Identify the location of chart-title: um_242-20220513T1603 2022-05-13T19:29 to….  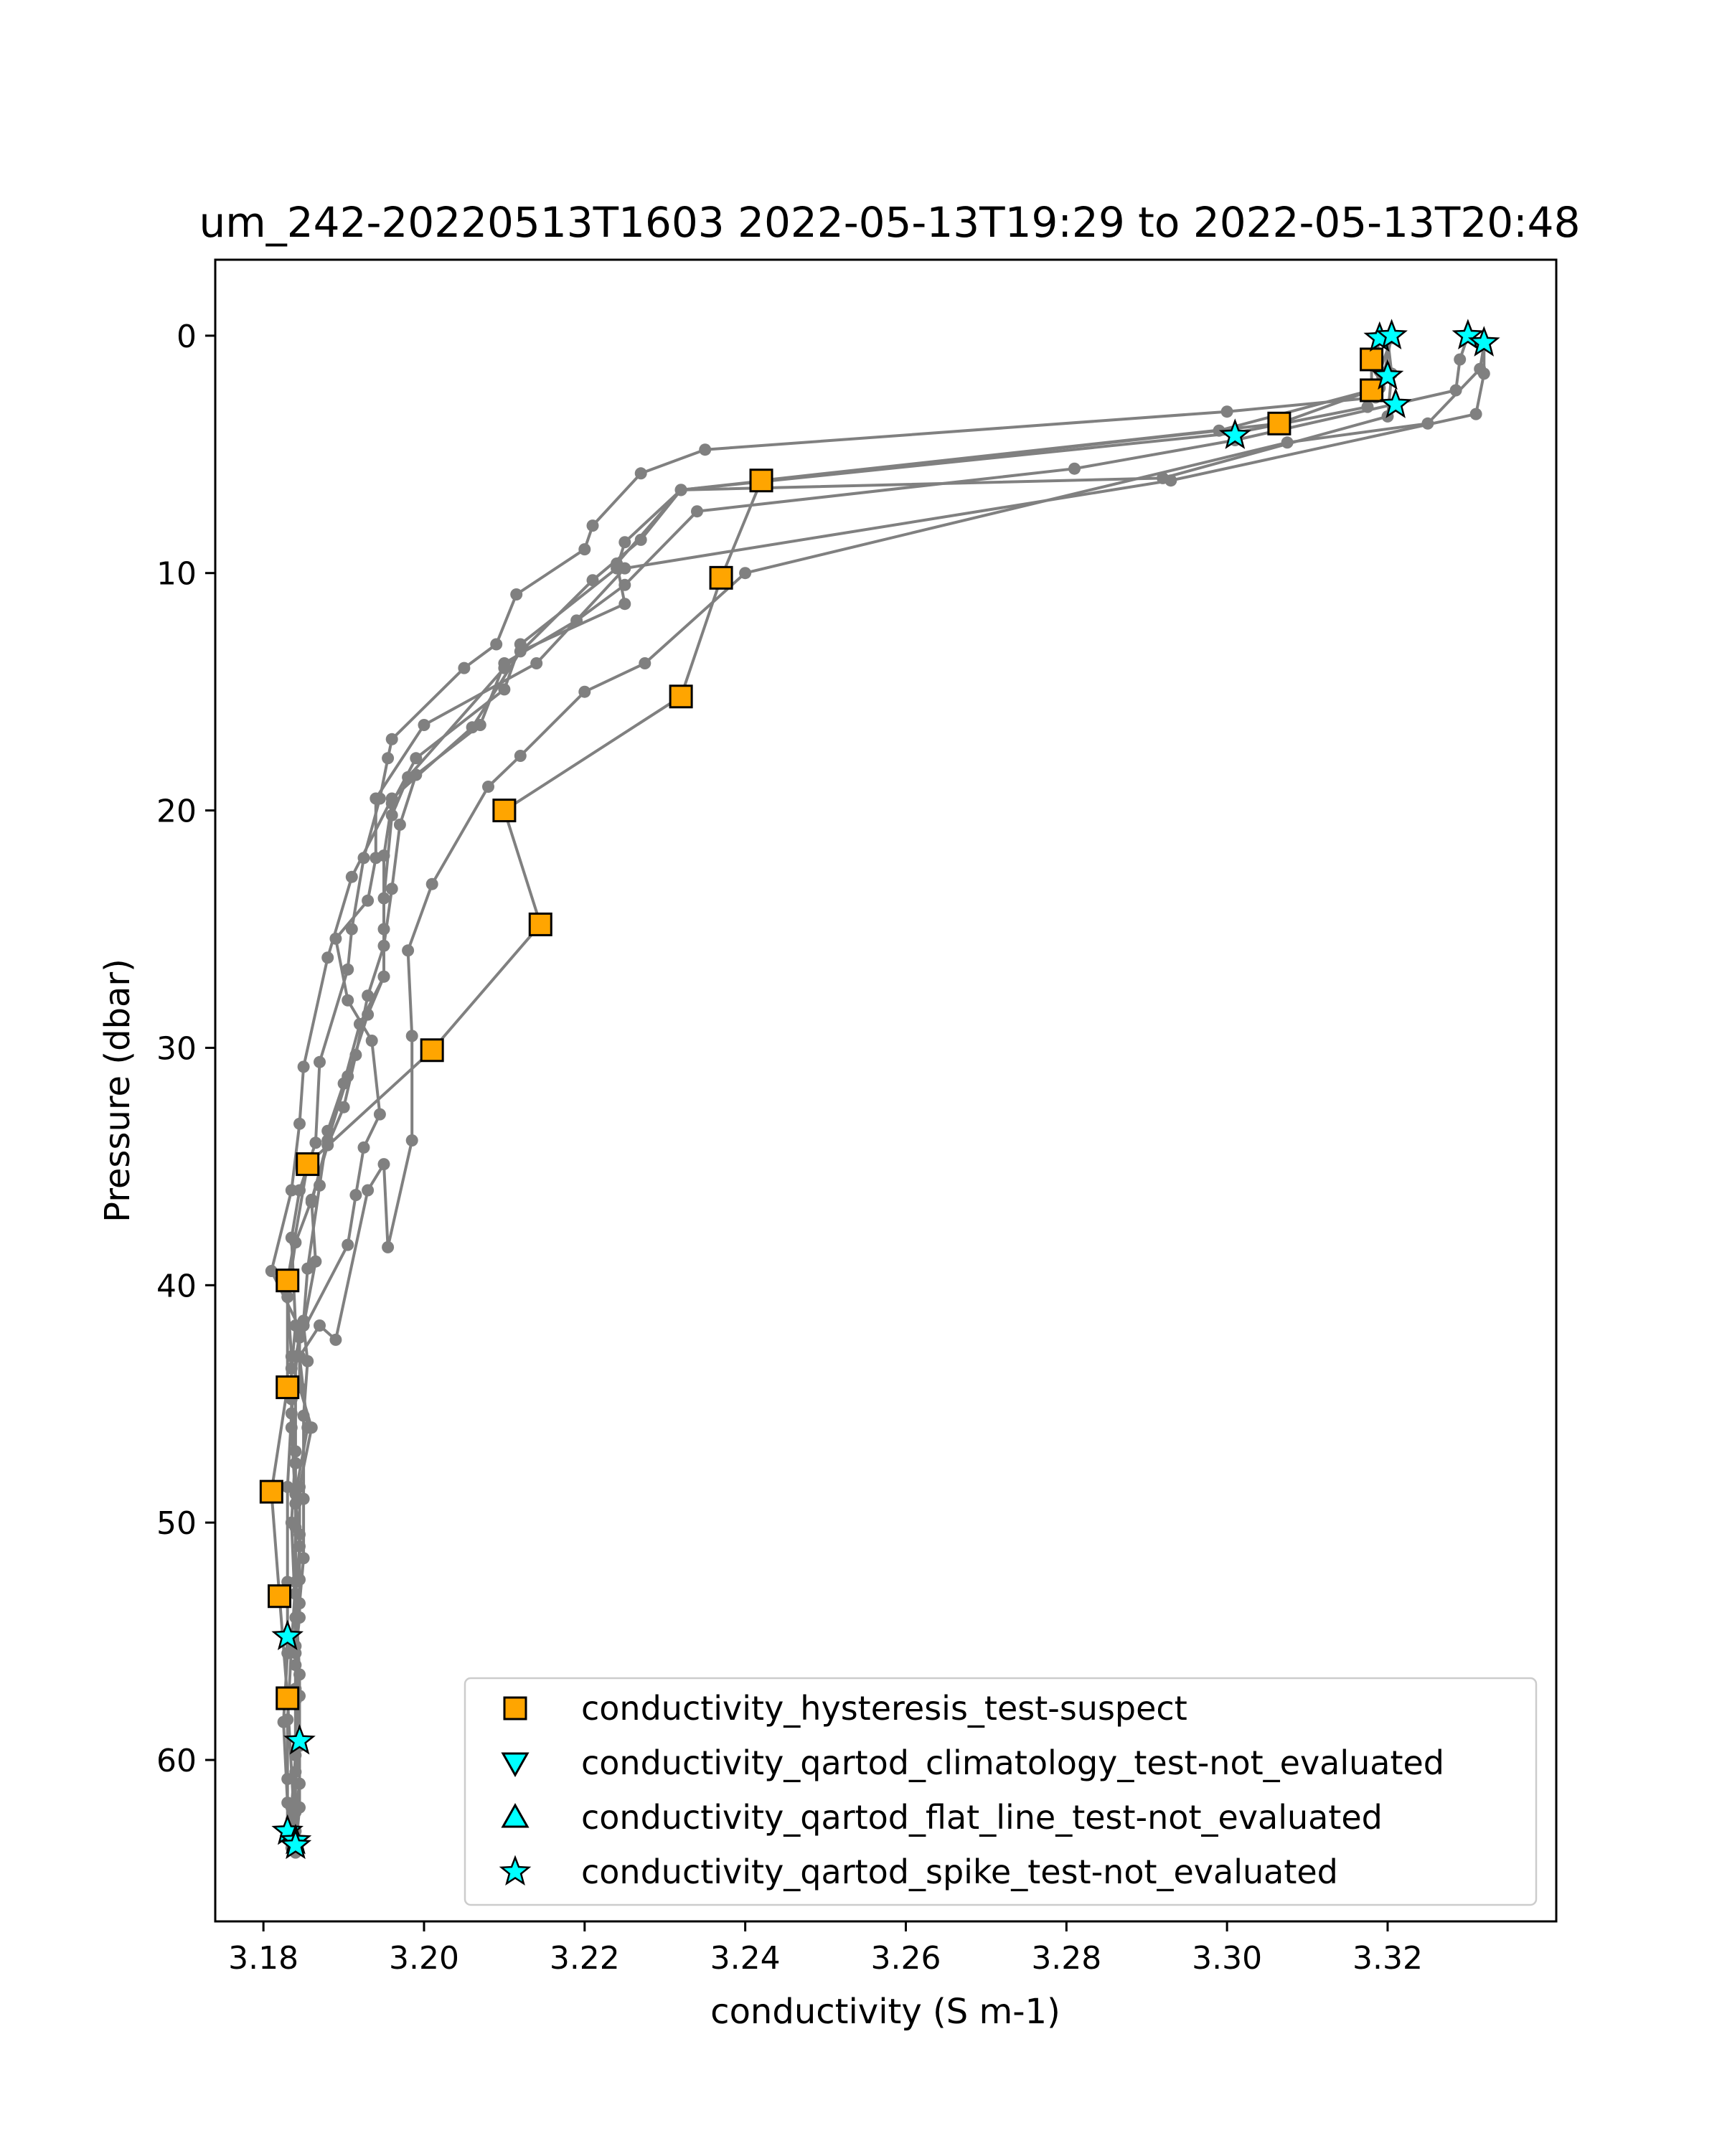
(890, 222).